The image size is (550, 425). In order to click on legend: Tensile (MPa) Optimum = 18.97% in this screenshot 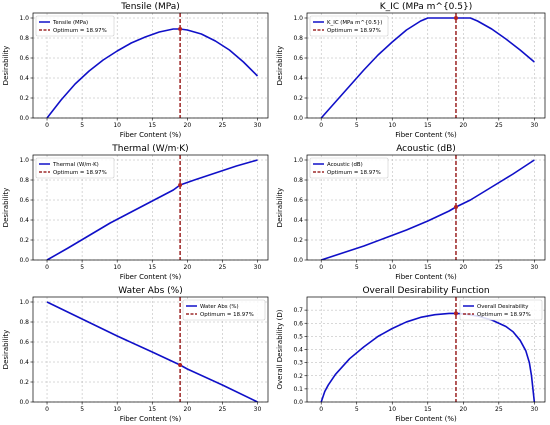, I will do `click(75, 26)`.